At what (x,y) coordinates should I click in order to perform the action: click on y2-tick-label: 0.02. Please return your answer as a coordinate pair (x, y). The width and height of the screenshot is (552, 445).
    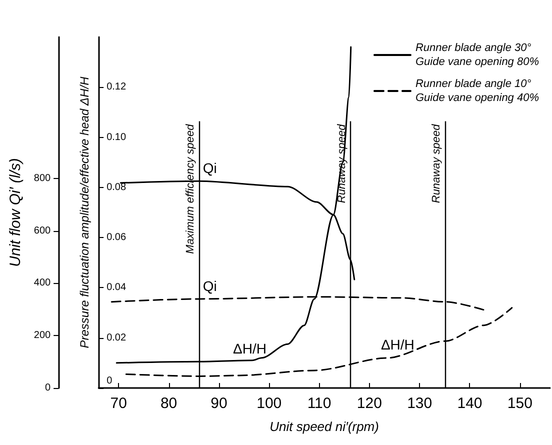
    Looking at the image, I should click on (116, 338).